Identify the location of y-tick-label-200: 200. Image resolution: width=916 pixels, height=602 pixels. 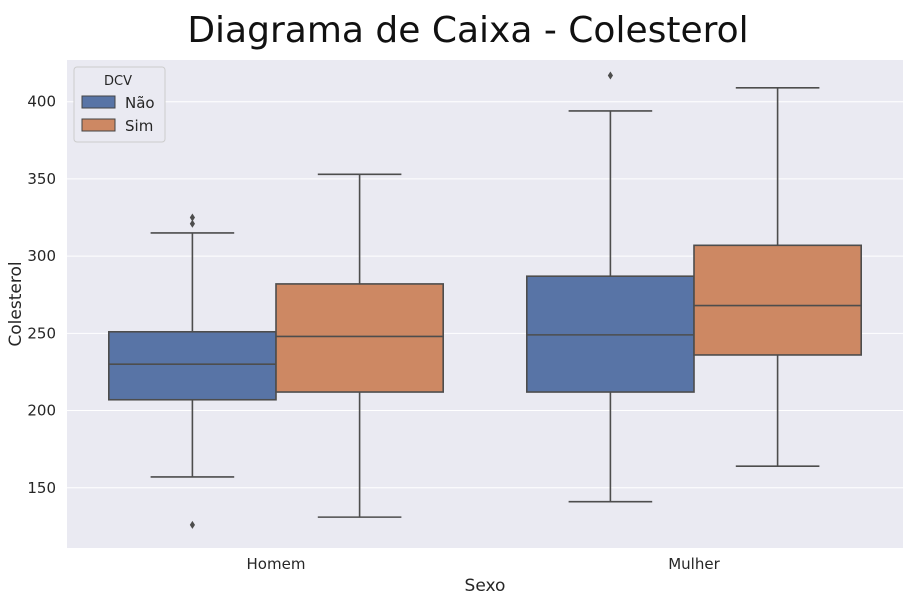
(41, 411).